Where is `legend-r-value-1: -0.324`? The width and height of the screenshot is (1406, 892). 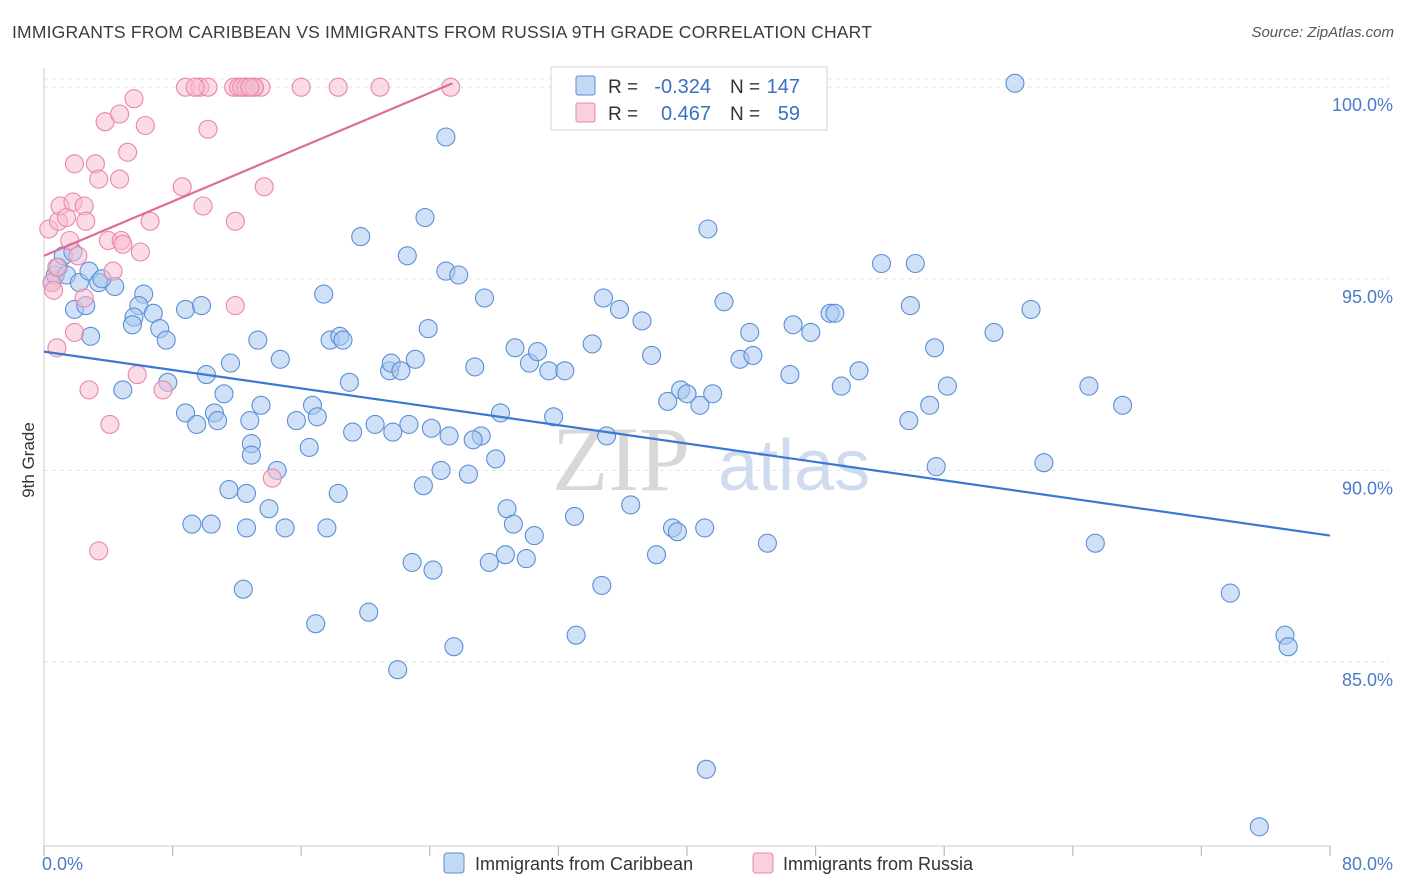
legend-r-value-1: -0.324 is located at coordinates (682, 87).